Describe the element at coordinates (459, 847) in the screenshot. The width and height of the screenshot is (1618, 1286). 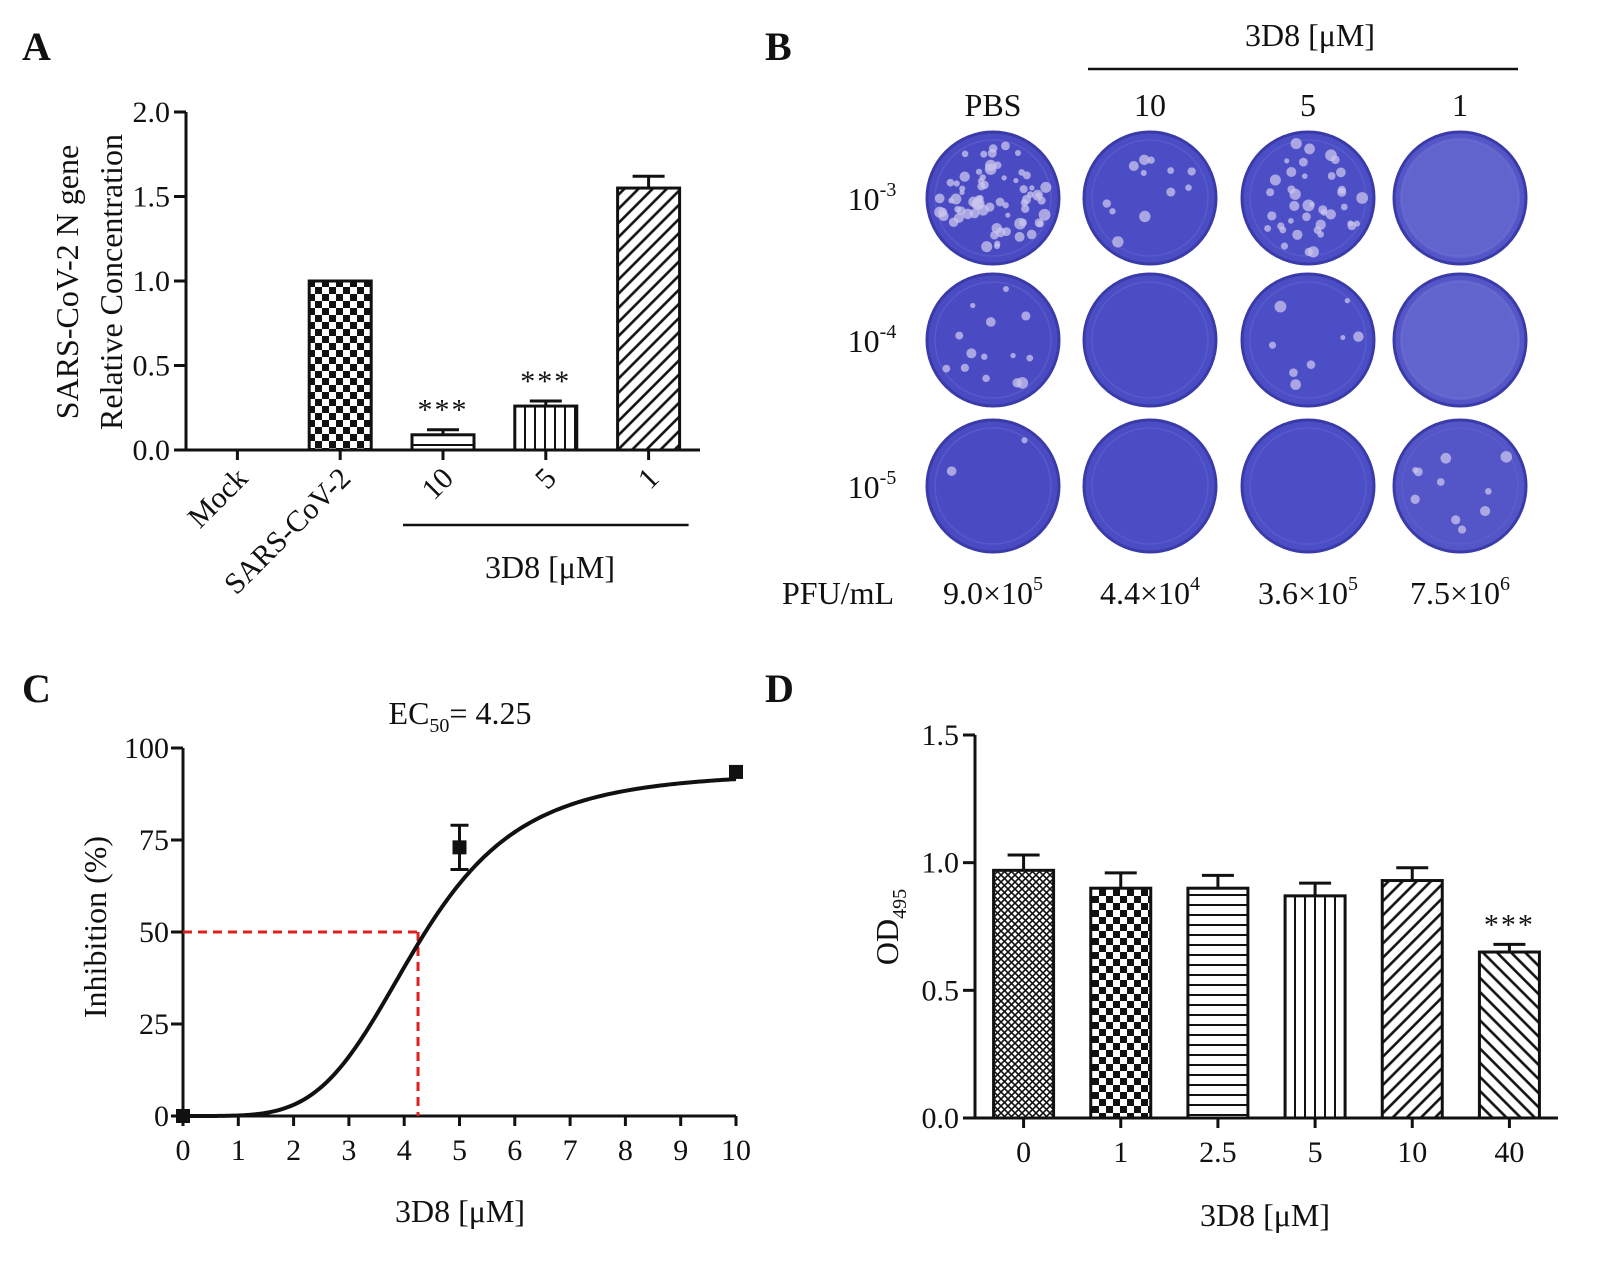
I see `chart-c-data-point` at that location.